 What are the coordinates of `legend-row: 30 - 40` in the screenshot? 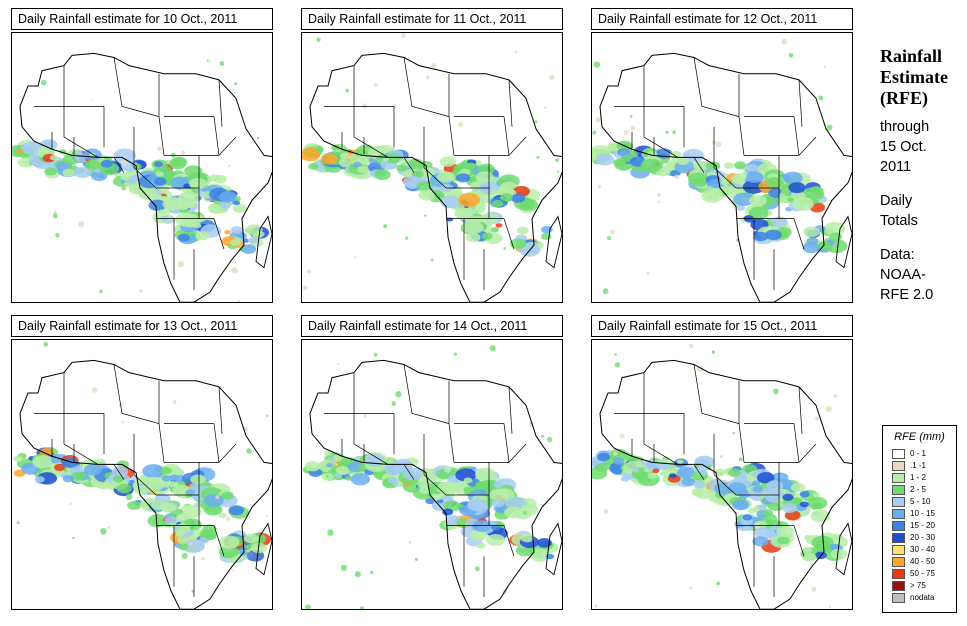 It's located at (924, 550).